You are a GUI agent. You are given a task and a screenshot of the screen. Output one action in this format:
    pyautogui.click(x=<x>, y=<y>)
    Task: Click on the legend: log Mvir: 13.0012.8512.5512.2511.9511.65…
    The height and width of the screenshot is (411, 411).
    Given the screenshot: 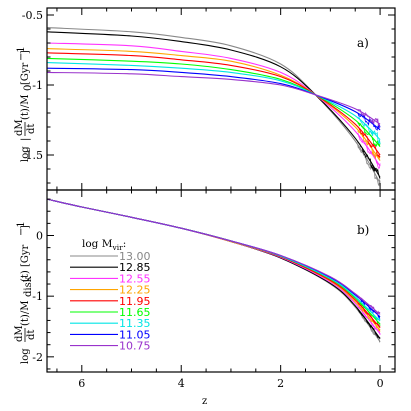 What is the action you would take?
    pyautogui.click(x=110, y=295)
    